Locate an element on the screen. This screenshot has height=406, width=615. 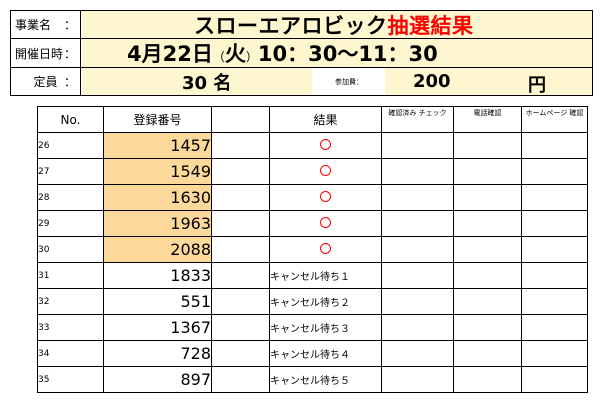
table-row: 33 1367 キャンセル待ち３ is located at coordinates (312, 327).